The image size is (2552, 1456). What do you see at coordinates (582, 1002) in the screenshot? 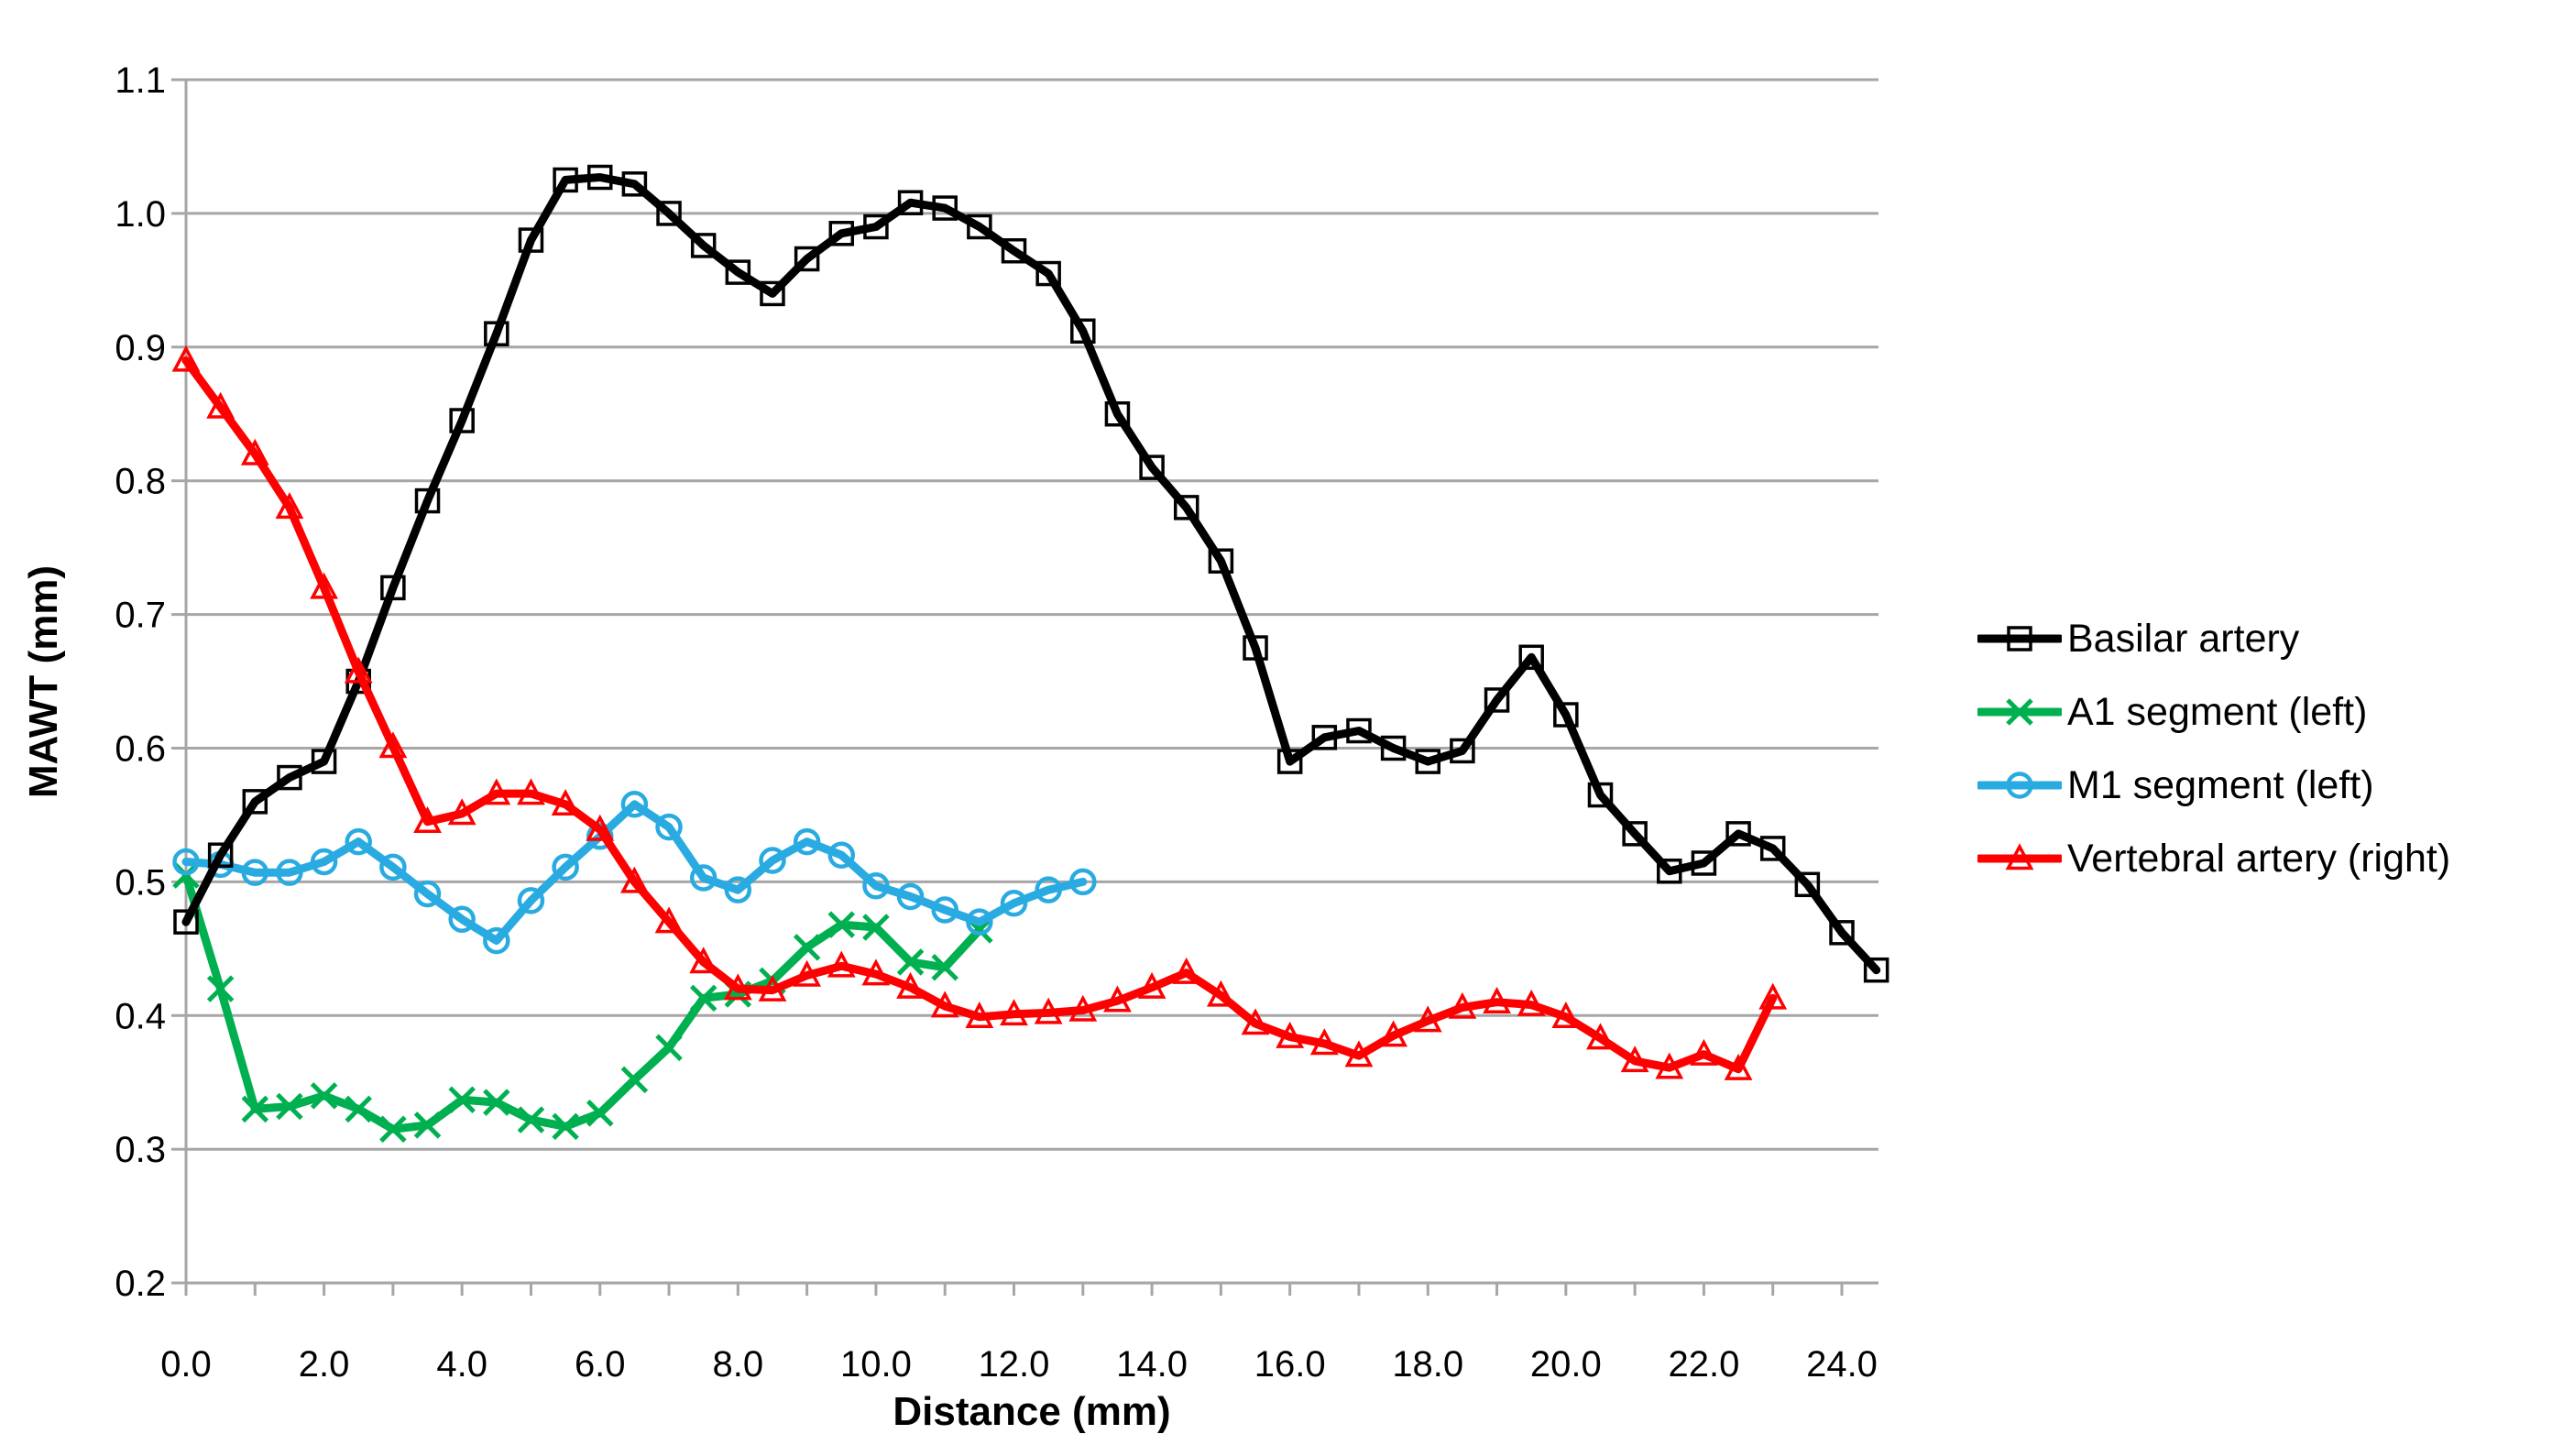
I see `series-a1-segment-left-` at bounding box center [582, 1002].